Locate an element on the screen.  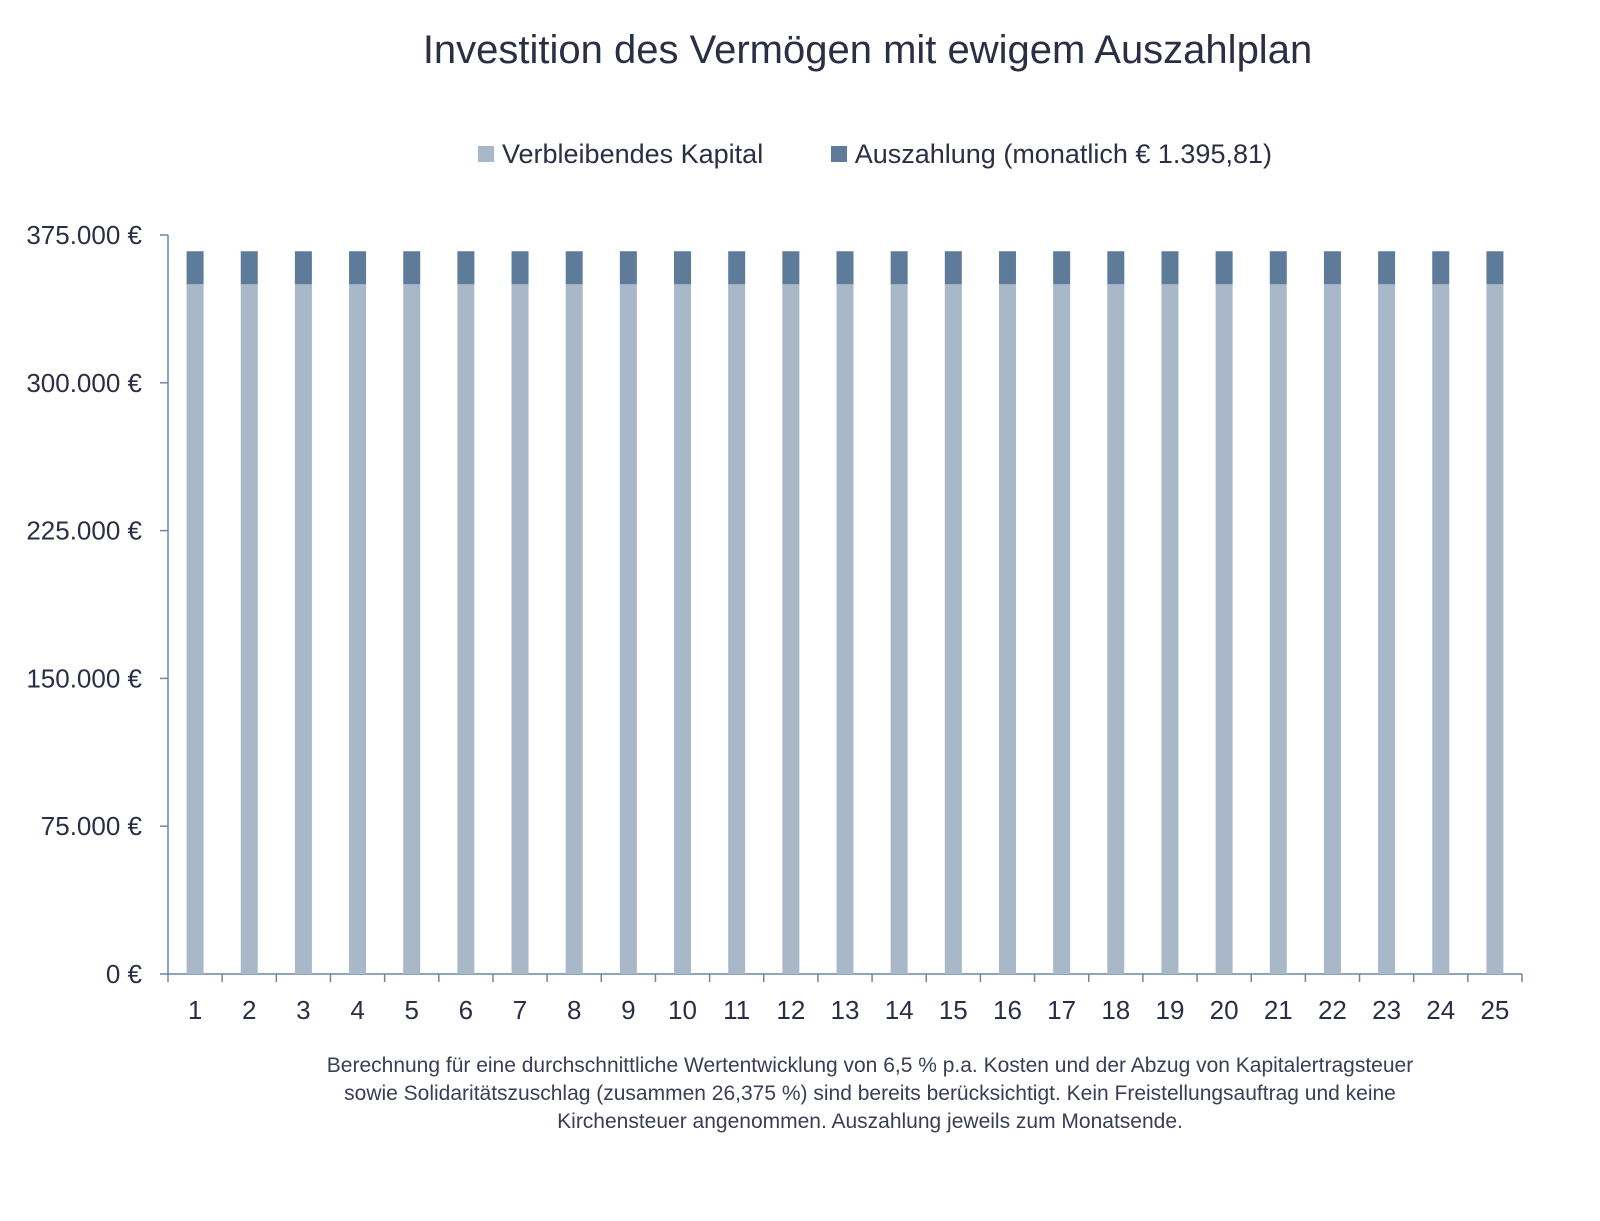
x-tick-label: 25 is located at coordinates (1494, 1010).